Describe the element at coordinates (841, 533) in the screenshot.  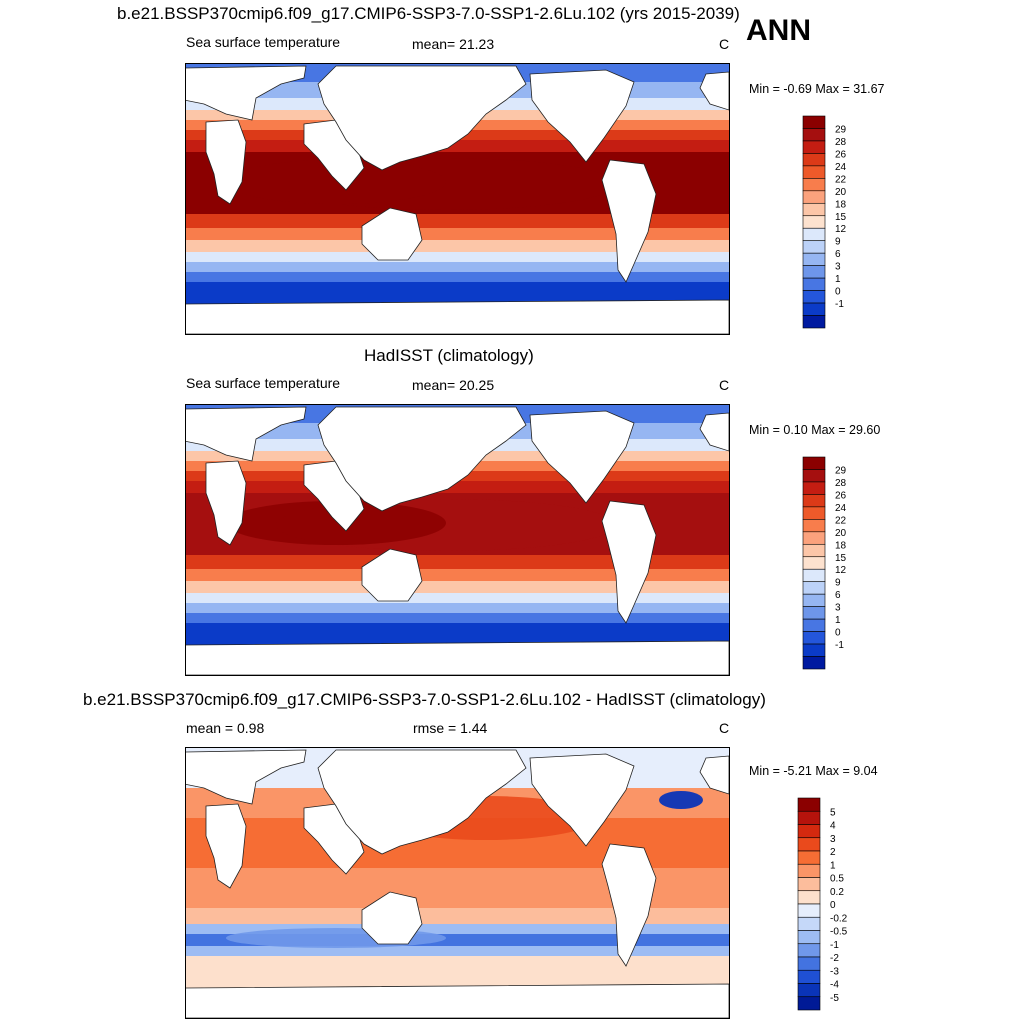
I see `colorbar-tick-label: 20` at that location.